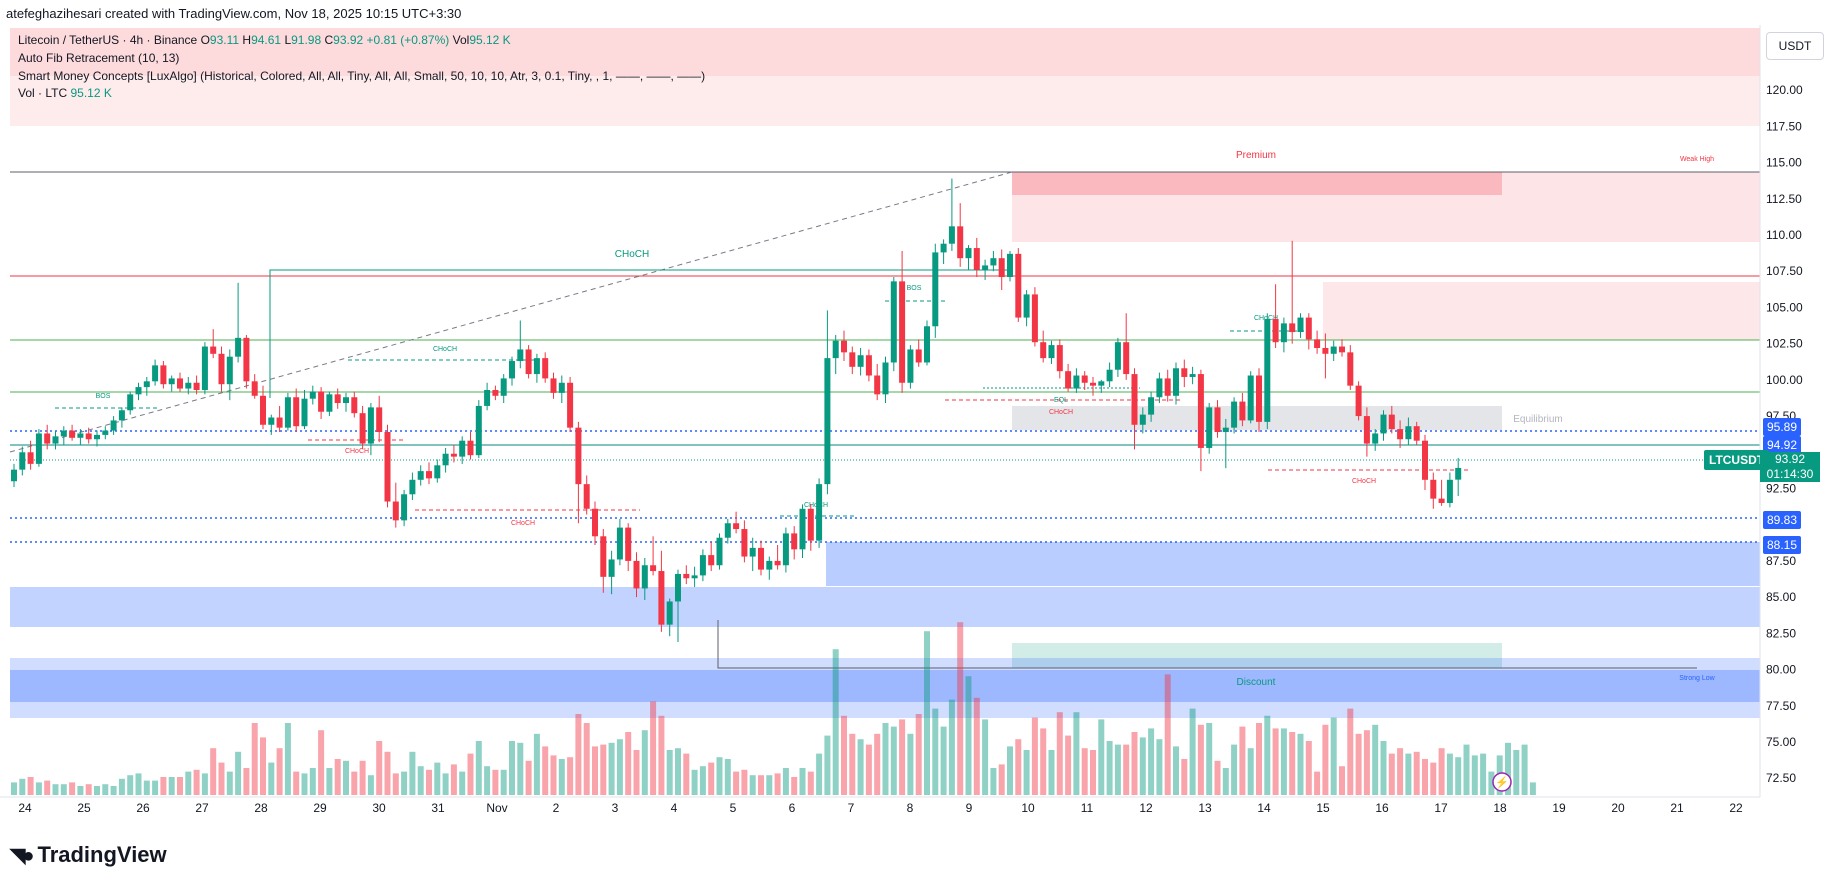 The image size is (1835, 883). Describe the element at coordinates (205, 40) in the screenshot. I see `legend-o-label: O` at that location.